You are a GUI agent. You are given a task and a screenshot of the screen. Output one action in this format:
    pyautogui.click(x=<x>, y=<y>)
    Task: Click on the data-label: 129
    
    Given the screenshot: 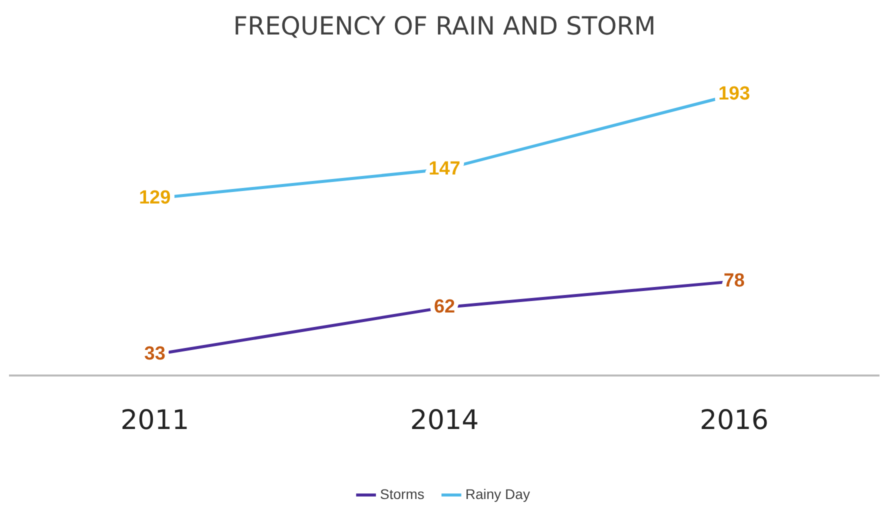 What is the action you would take?
    pyautogui.click(x=154, y=198)
    